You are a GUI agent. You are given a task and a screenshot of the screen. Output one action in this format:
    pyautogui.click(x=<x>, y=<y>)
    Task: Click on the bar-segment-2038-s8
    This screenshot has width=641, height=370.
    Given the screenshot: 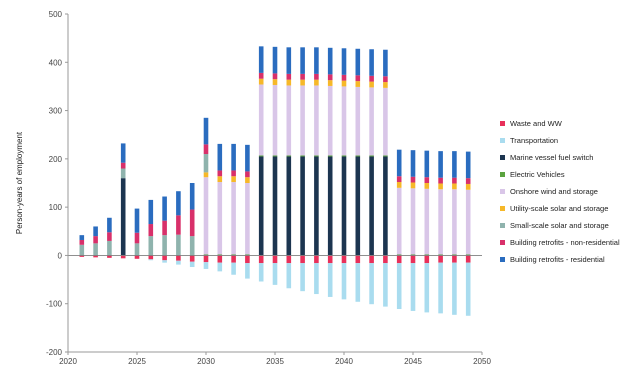 What is the action you would take?
    pyautogui.click(x=316, y=60)
    